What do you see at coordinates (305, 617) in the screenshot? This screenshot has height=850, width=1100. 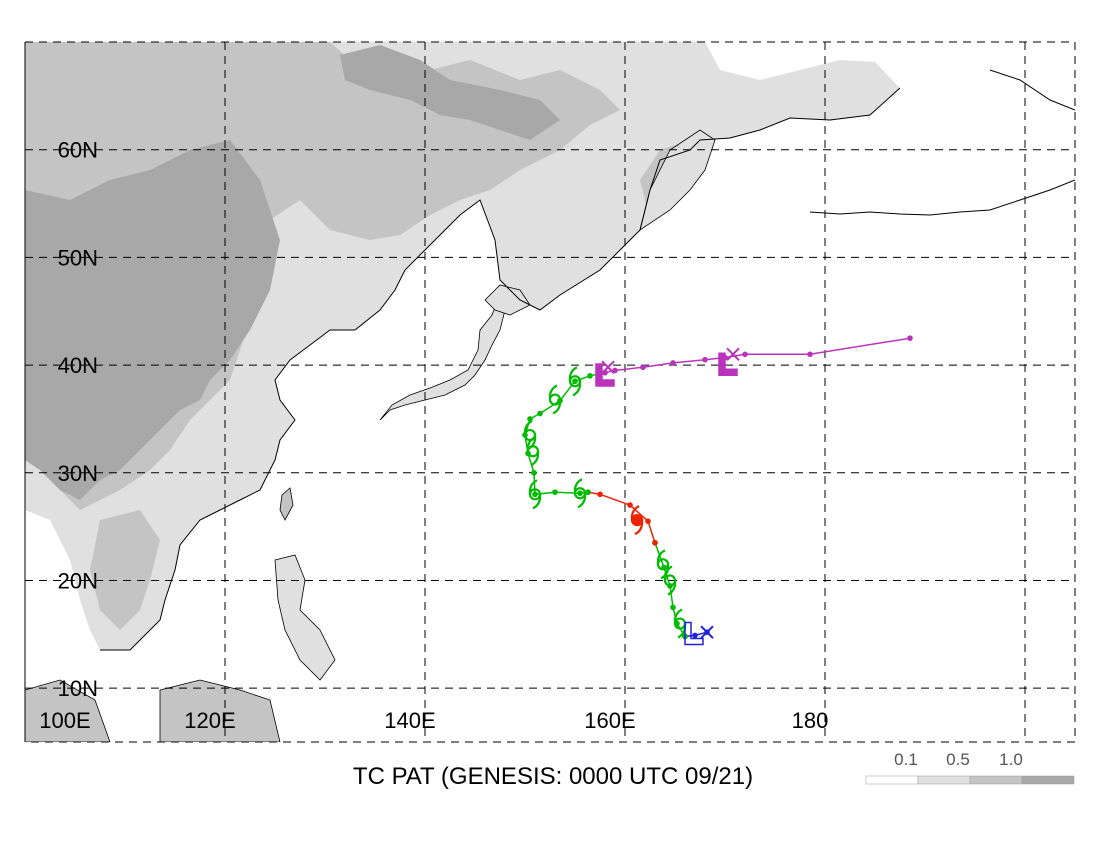 I see `land-philippines` at bounding box center [305, 617].